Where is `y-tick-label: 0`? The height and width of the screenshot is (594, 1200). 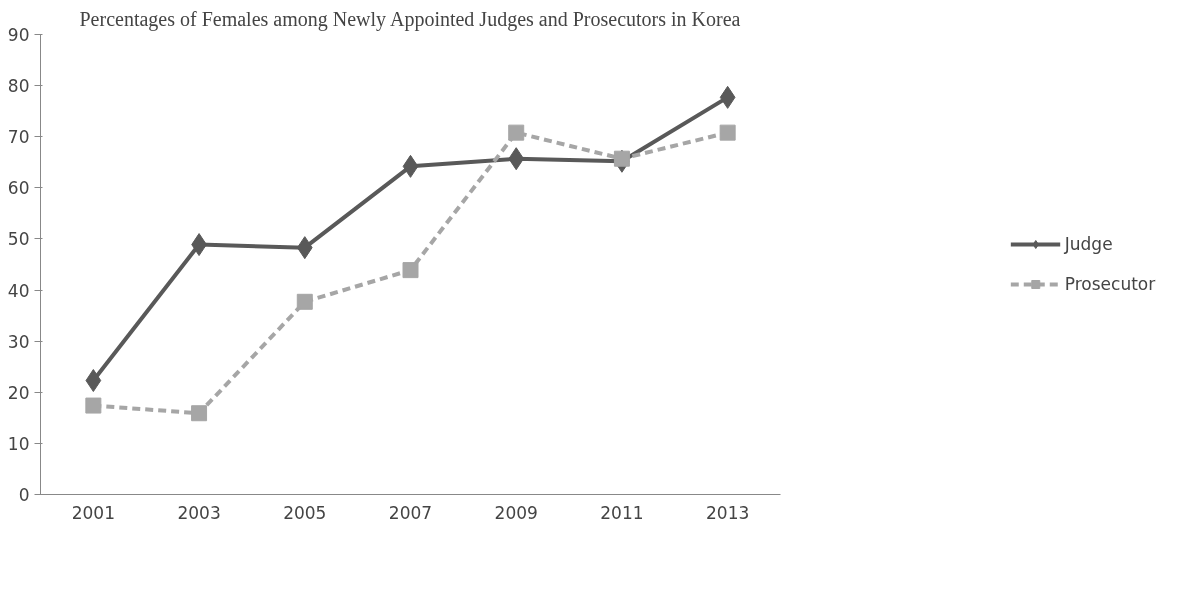
y-tick-label: 0 is located at coordinates (24, 495).